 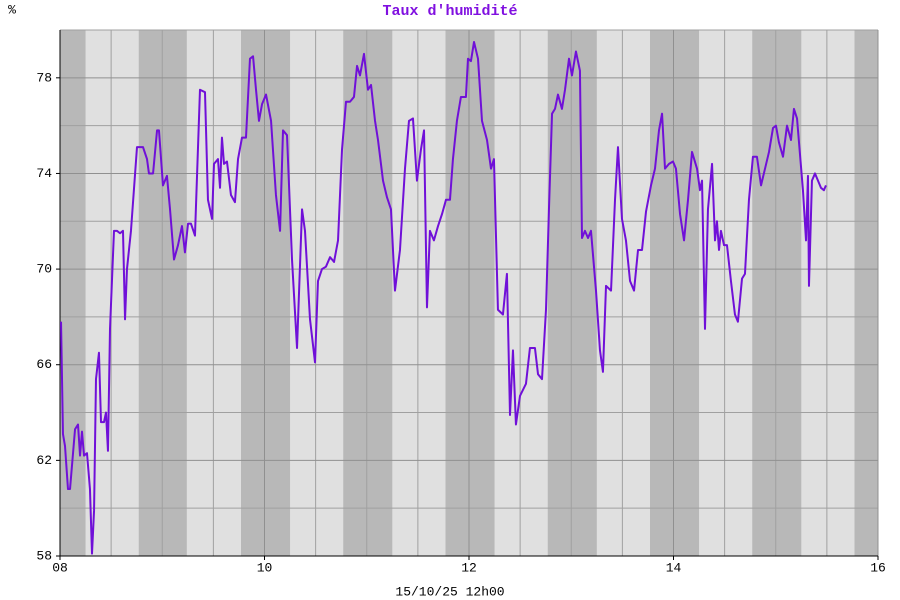 What do you see at coordinates (60, 567) in the screenshot?
I see `x-tick-label: 08` at bounding box center [60, 567].